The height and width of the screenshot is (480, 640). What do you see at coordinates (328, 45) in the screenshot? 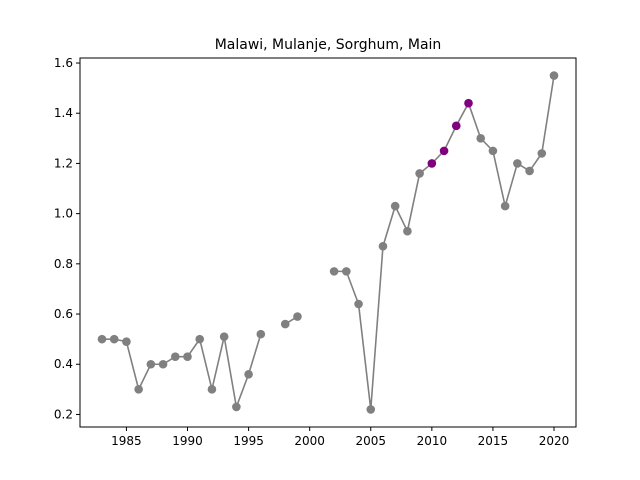
I see `chart-title: Malawi, Mulanje, Sorghum, Main` at bounding box center [328, 45].